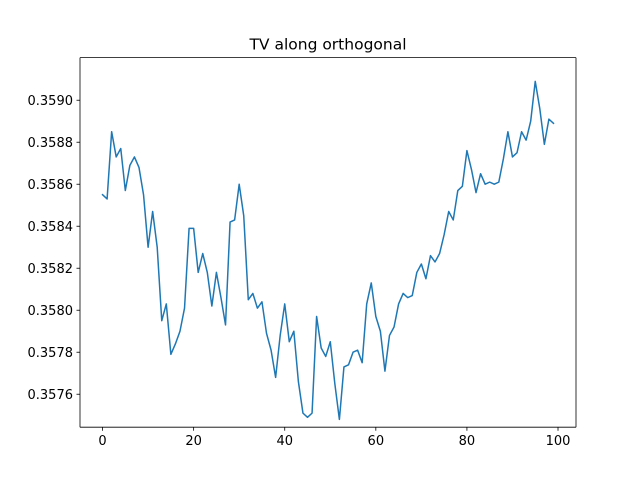 The height and width of the screenshot is (480, 640). Describe the element at coordinates (51, 227) in the screenshot. I see `y-tick-label: 0.3584` at that location.